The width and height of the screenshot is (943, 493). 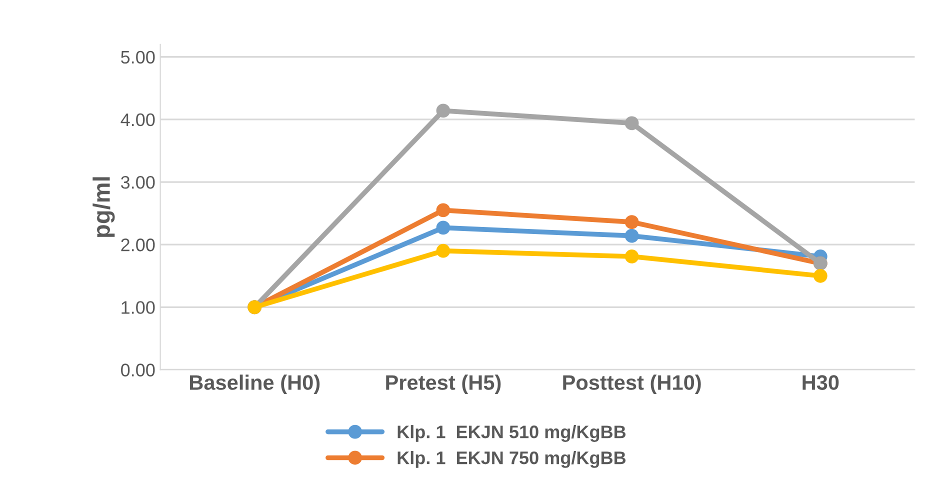 I want to click on y-tick-label: 4.00, so click(x=137, y=119).